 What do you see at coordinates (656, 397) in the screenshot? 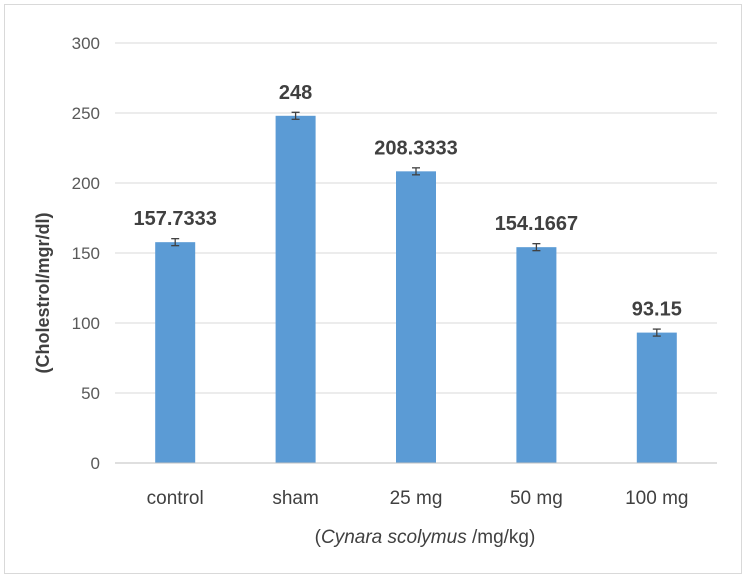
I see `bar-100-mg` at bounding box center [656, 397].